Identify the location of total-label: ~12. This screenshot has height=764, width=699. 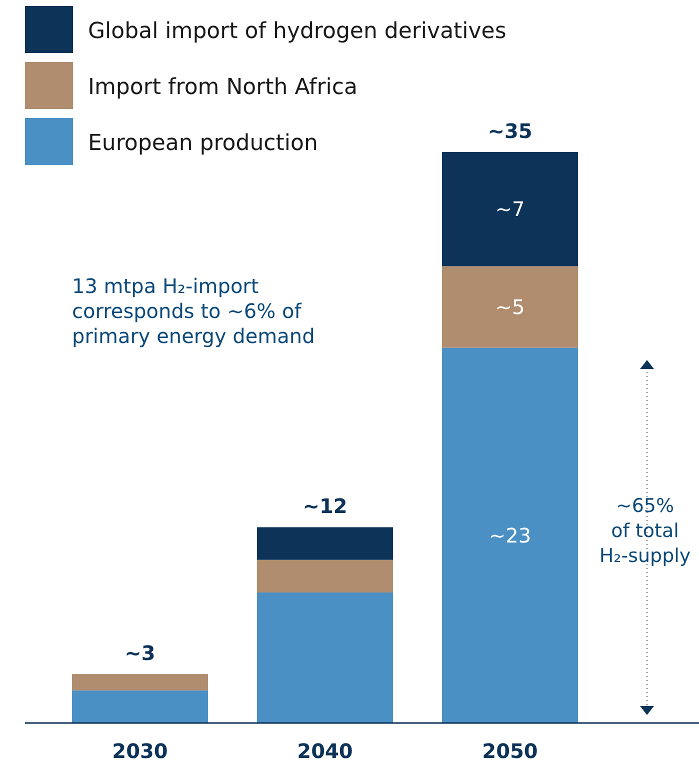
(325, 506).